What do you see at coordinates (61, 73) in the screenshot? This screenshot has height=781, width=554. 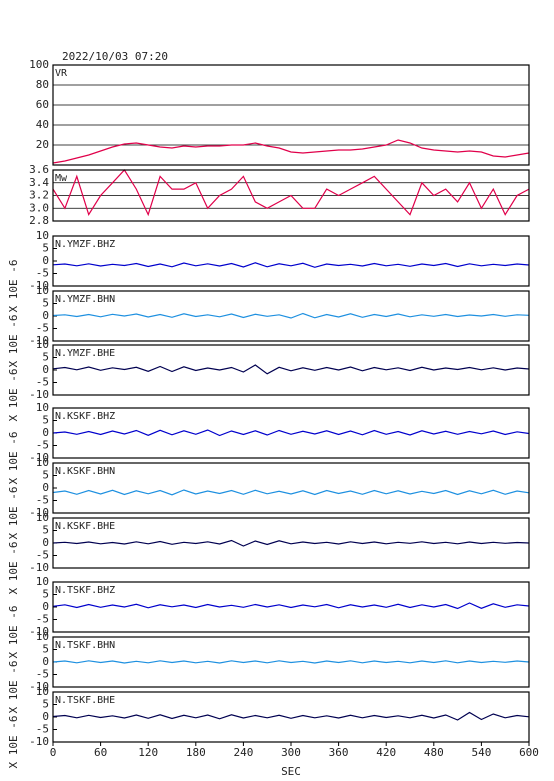 I see `panel-label: VR` at bounding box center [61, 73].